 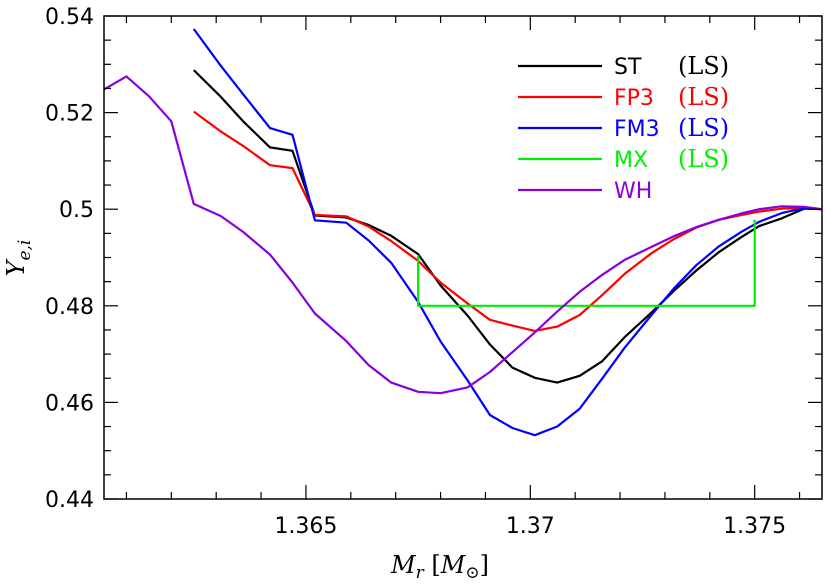 What do you see at coordinates (628, 67) in the screenshot?
I see `legend-label-st: ST` at bounding box center [628, 67].